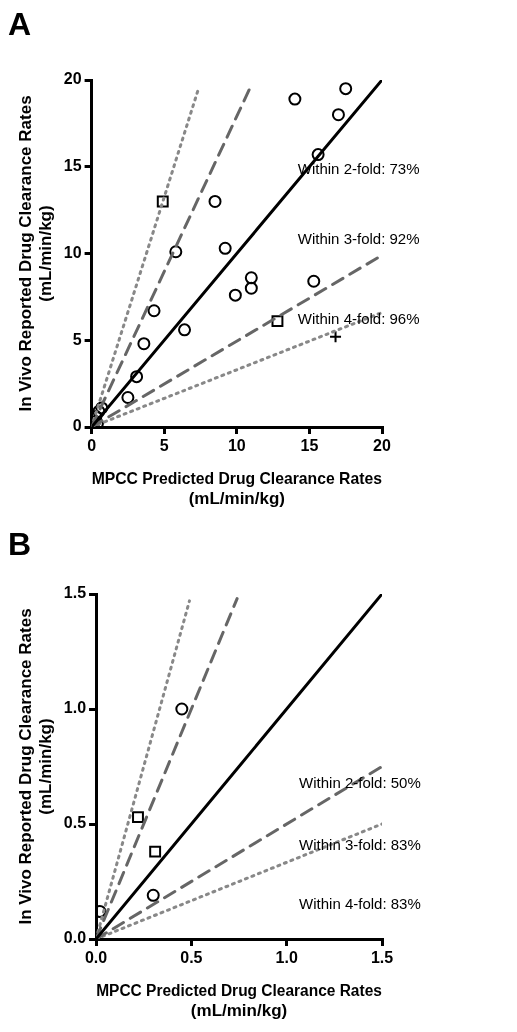 The height and width of the screenshot is (1032, 517). I want to click on y-tick-label: 0.0, so click(75, 938).